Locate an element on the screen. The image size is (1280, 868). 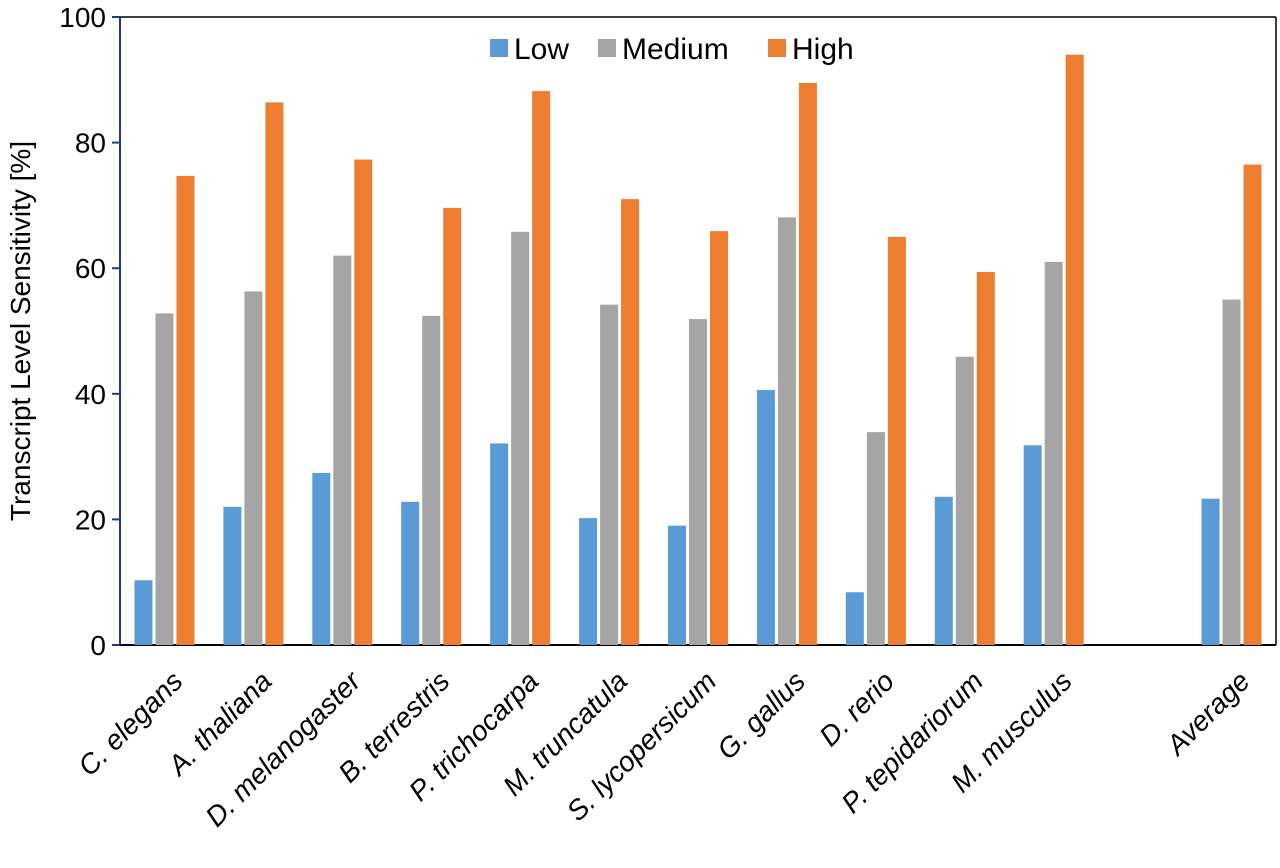
x-tick-label: Average is located at coordinates (1207, 713).